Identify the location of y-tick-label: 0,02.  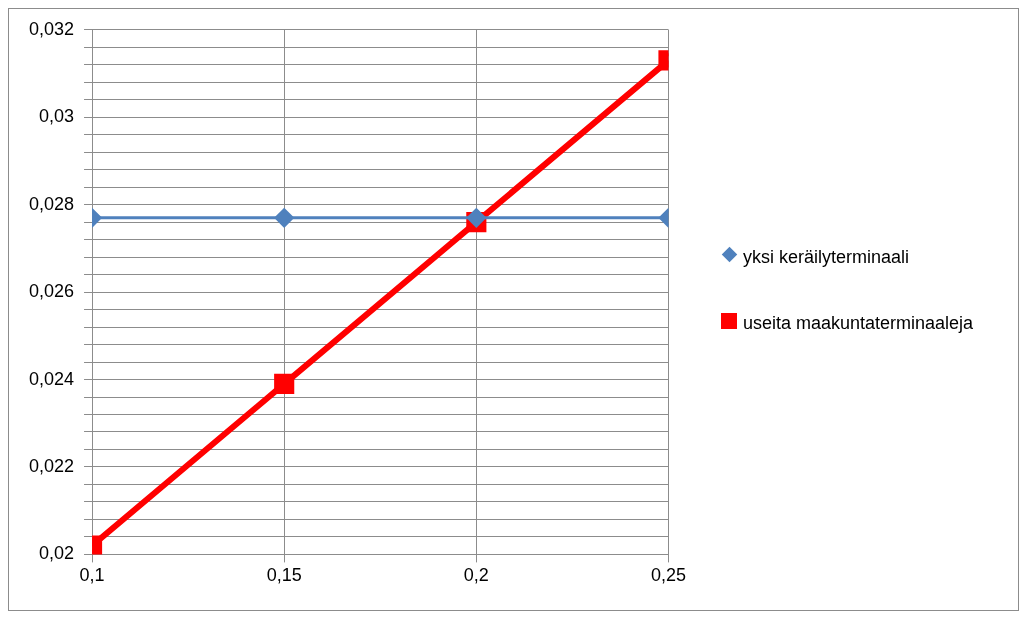
(57, 553).